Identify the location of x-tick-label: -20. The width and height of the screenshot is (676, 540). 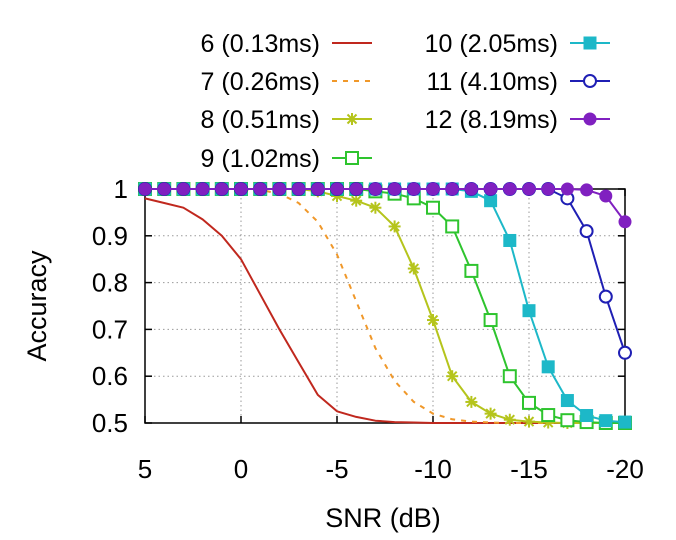
(625, 469).